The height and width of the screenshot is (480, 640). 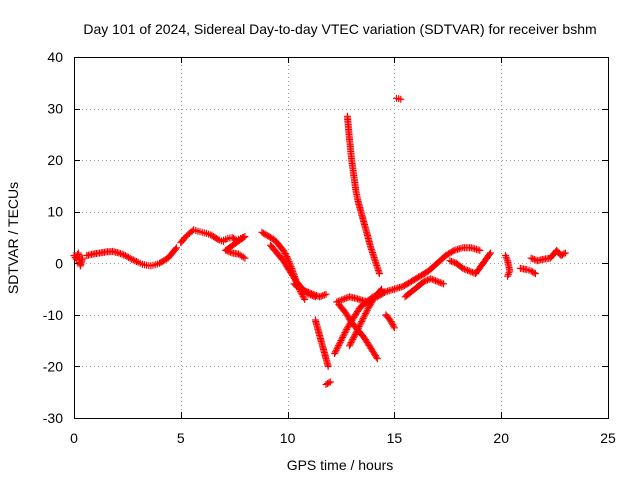 What do you see at coordinates (424, 288) in the screenshot?
I see `series-evening-low` at bounding box center [424, 288].